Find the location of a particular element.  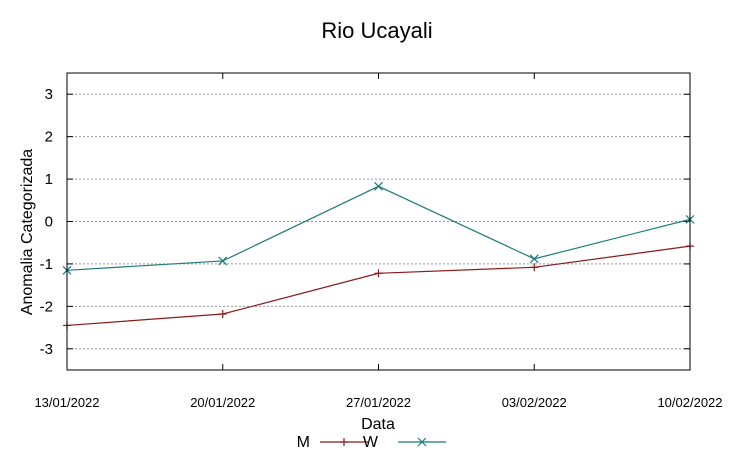

y-axis-label: Anomalia Categorizada is located at coordinates (27, 232).